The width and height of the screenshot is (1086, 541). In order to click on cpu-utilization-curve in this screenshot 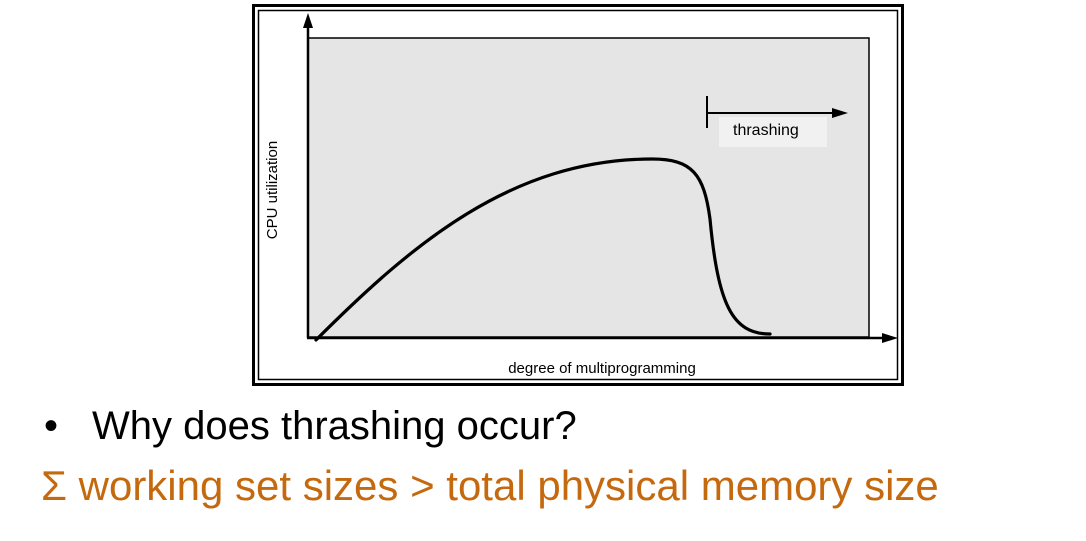, I will do `click(543, 249)`.